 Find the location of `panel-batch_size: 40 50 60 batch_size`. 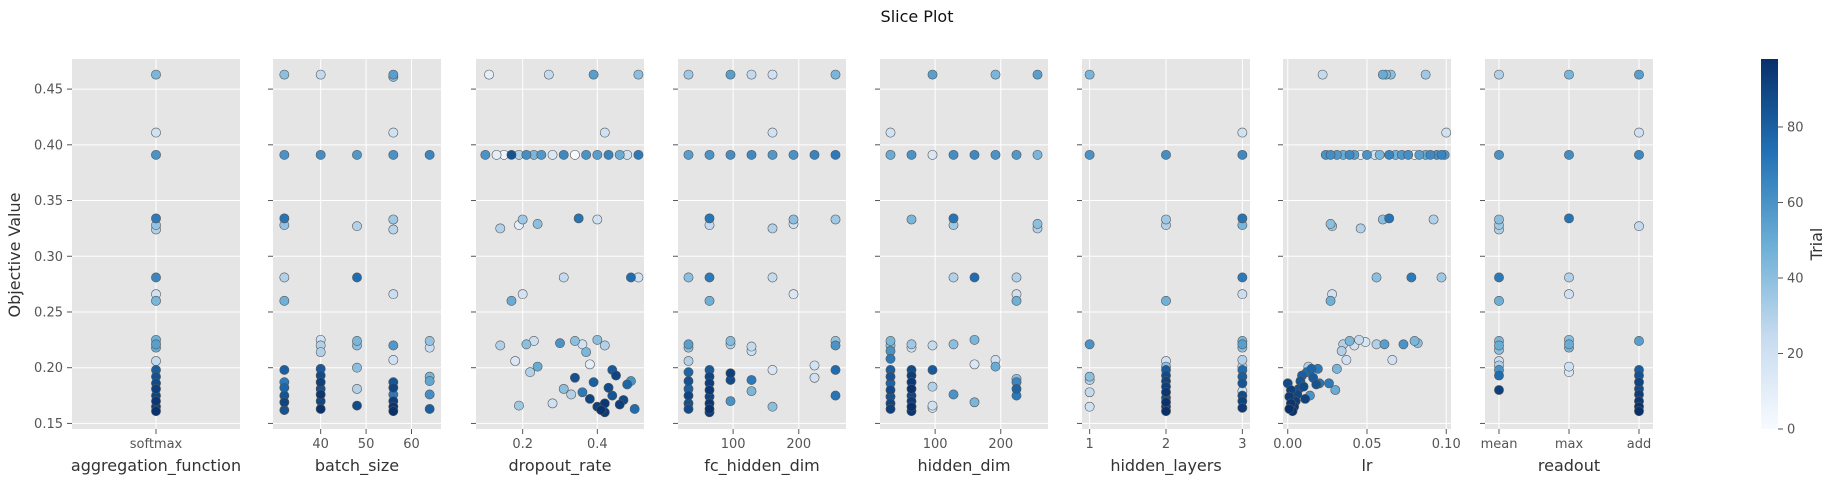

panel-batch_size: 40 50 60 batch_size is located at coordinates (354, 267).